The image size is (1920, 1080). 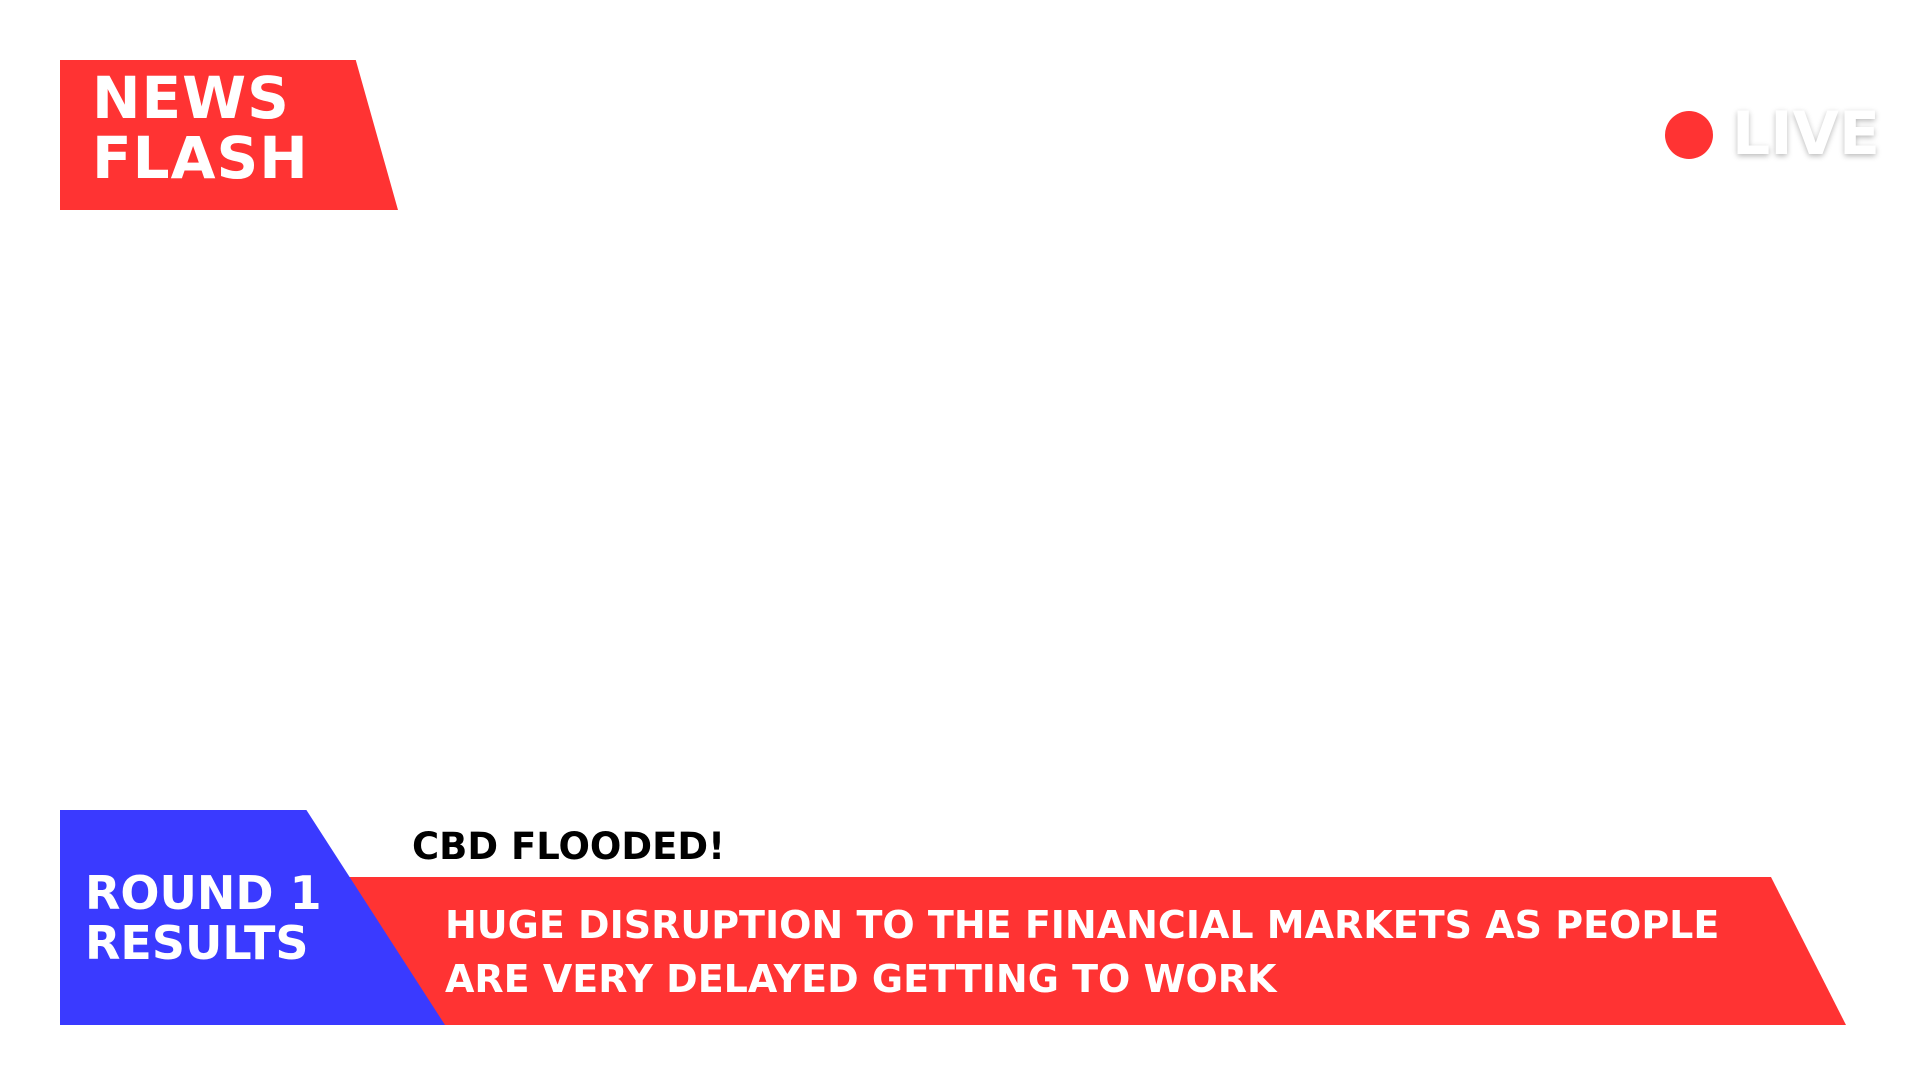 I want to click on live-dot-icon, so click(x=1689, y=135).